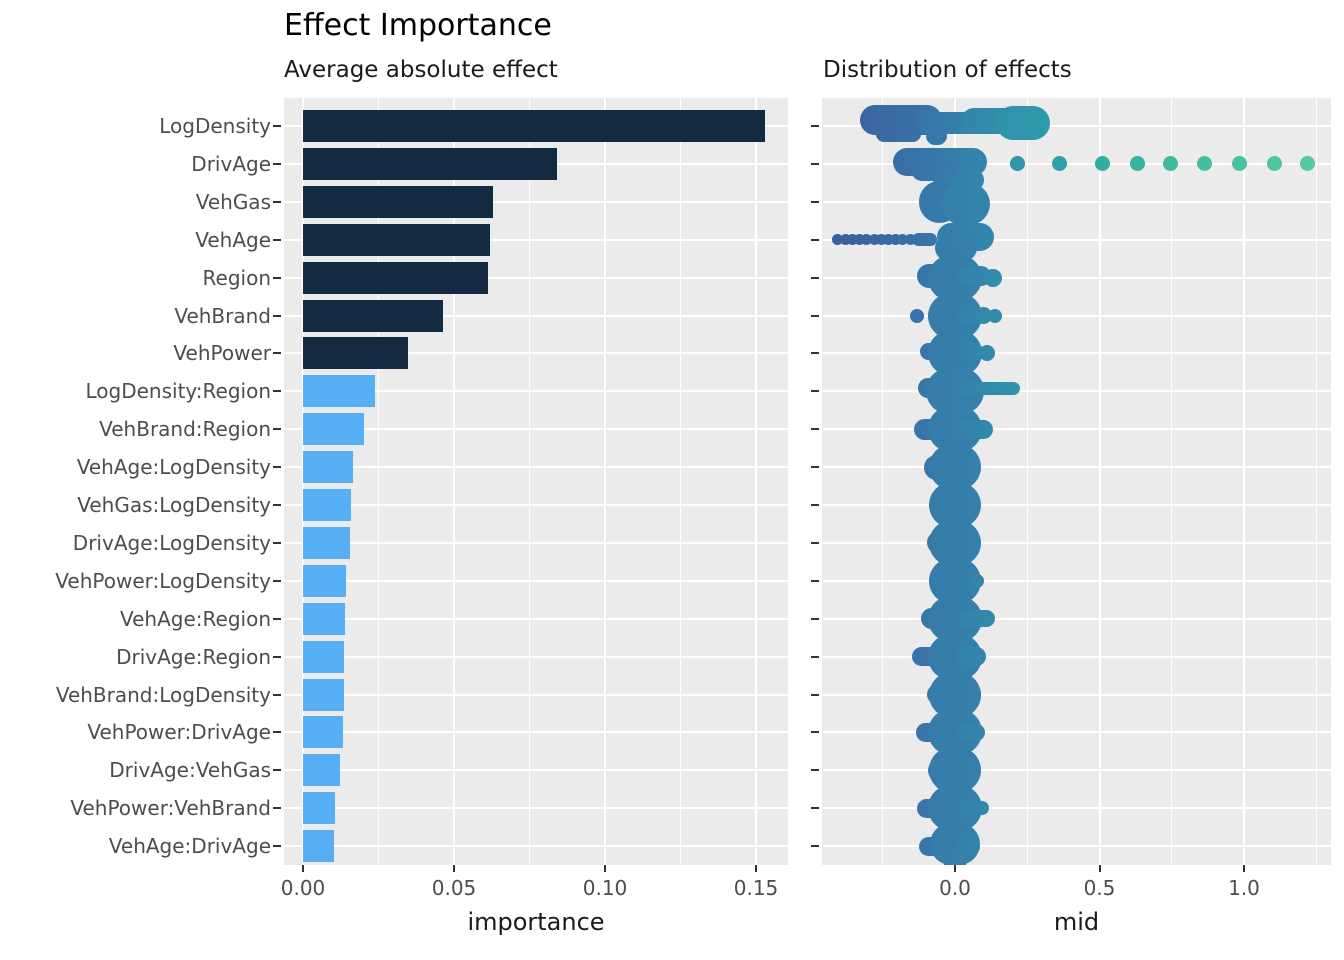  Describe the element at coordinates (418, 25) in the screenshot. I see `chart-title: Effect Importance` at that location.